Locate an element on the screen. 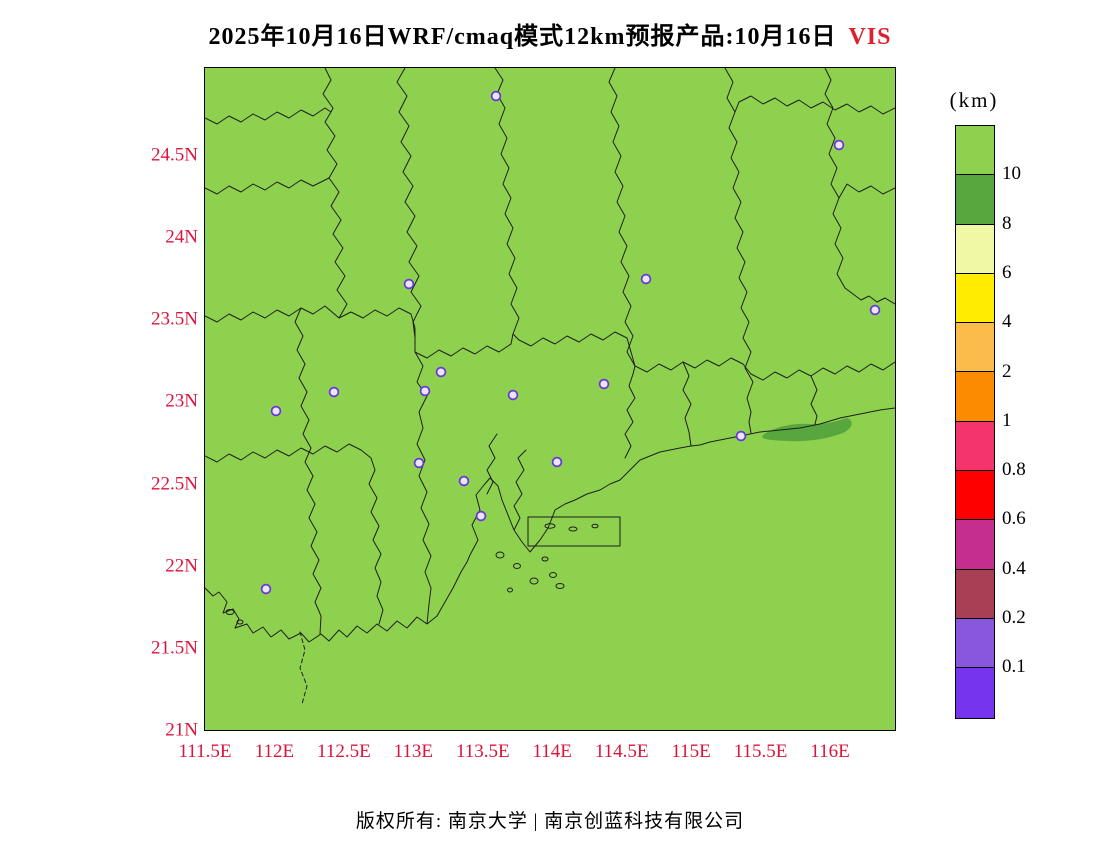 The width and height of the screenshot is (1100, 850). colorbar-tick-label: 6 is located at coordinates (1007, 272).